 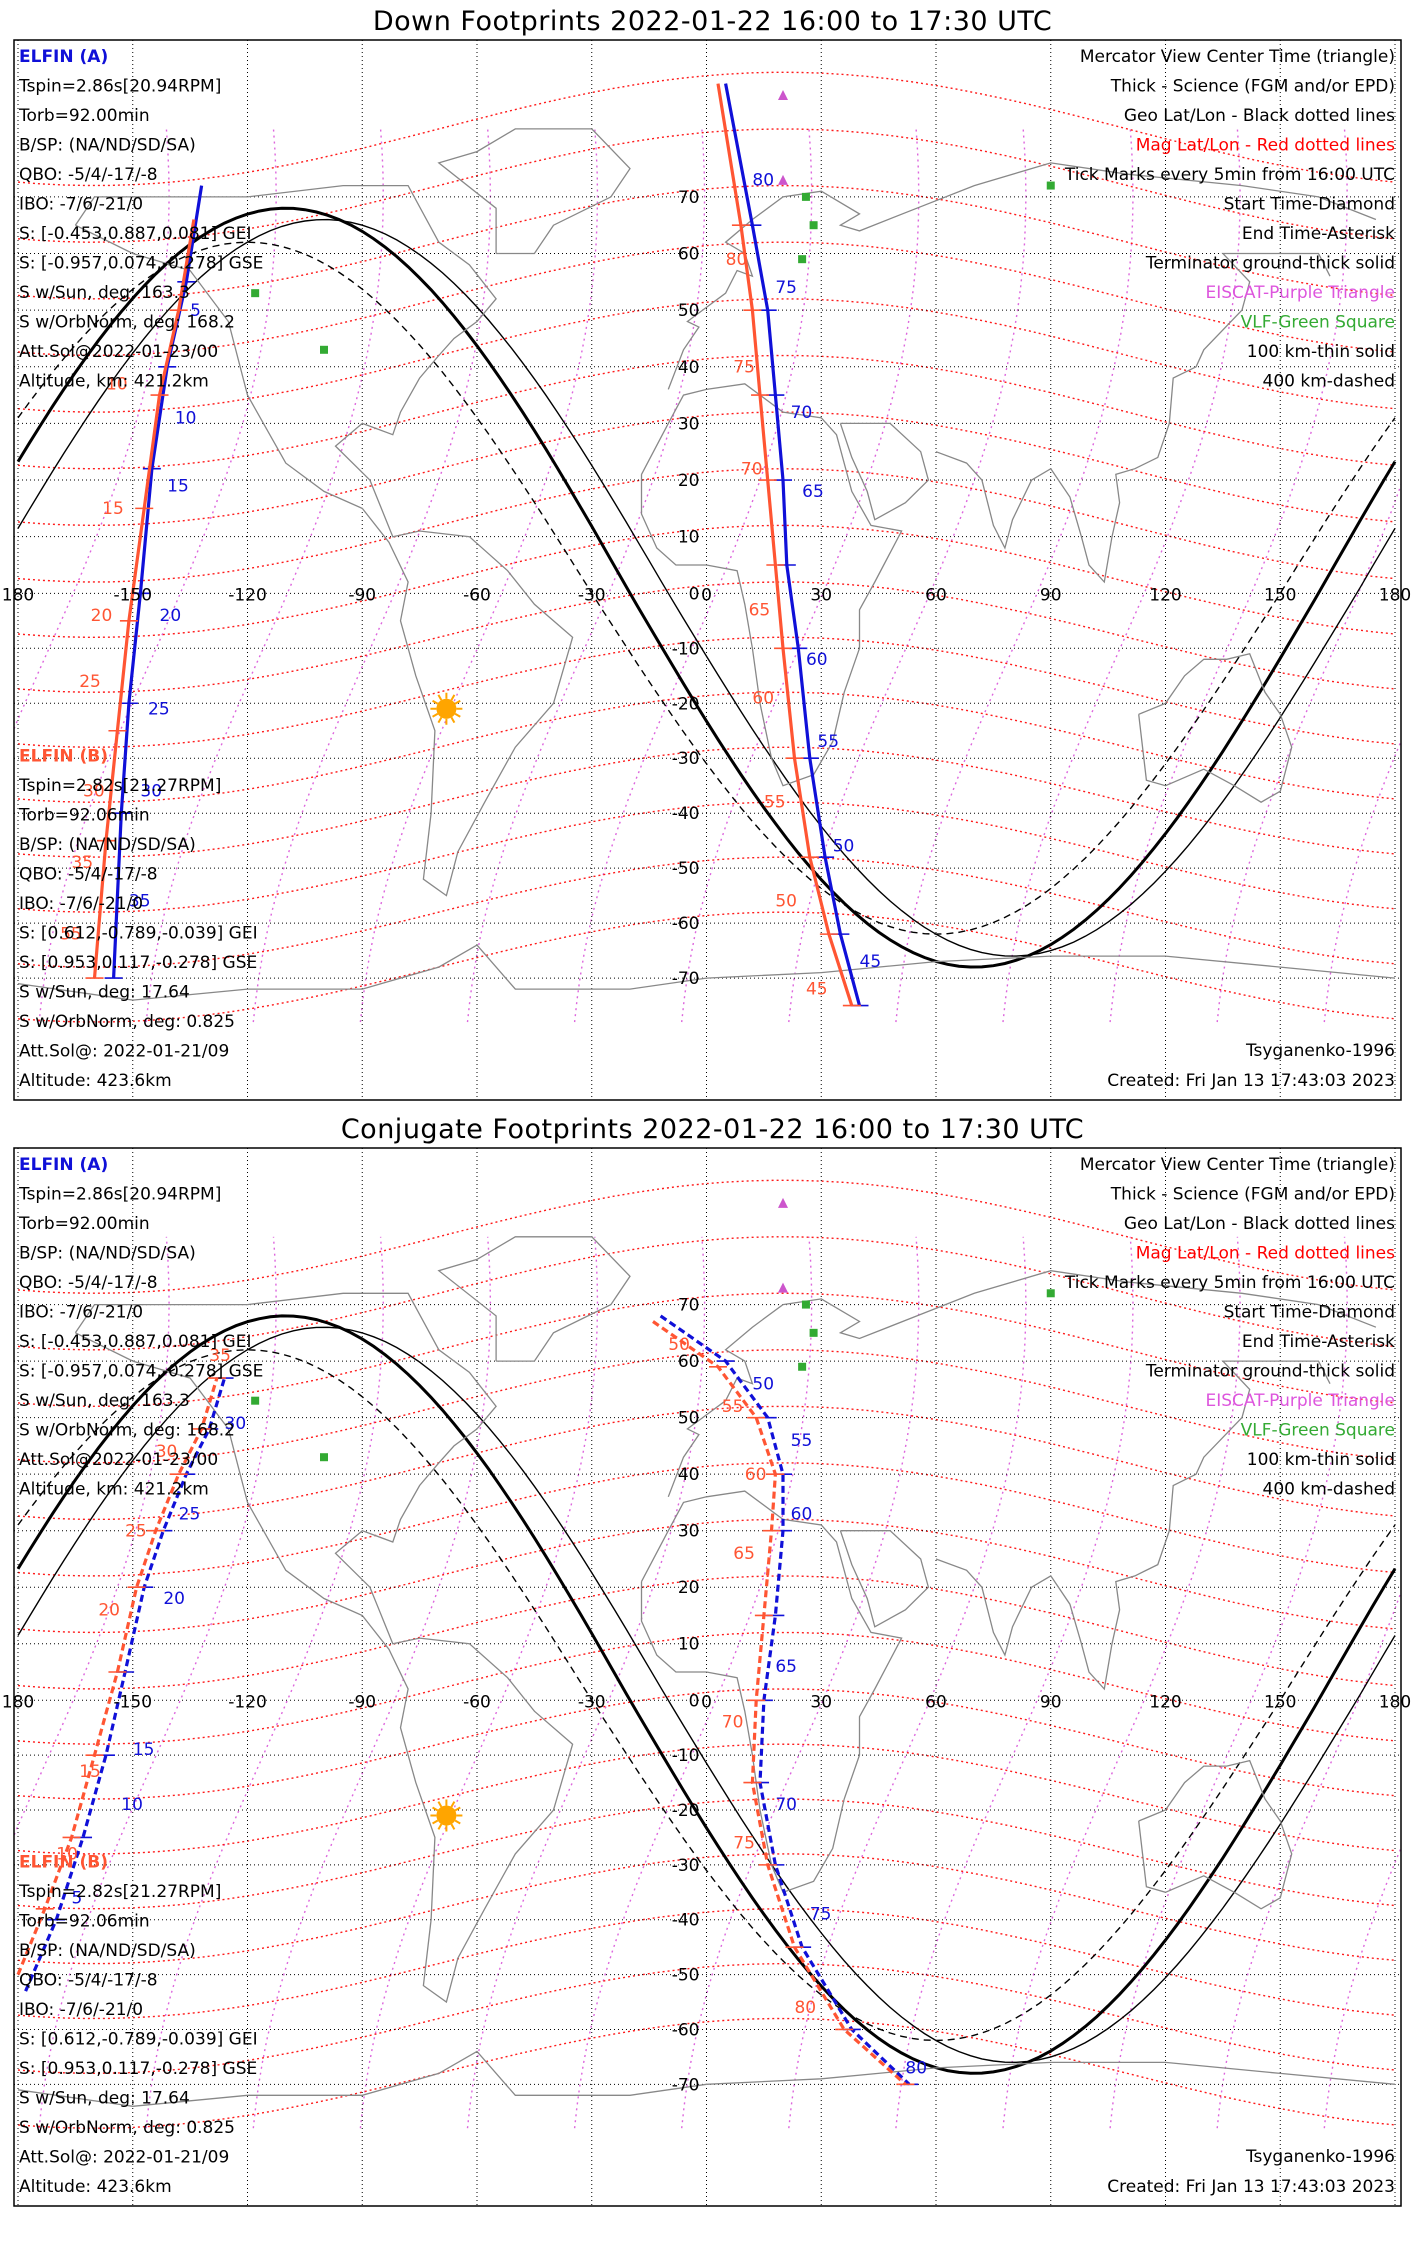 What do you see at coordinates (124, 1052) in the screenshot?
I see `elfin-b-info-line: Att.Sol@: 2022-01-21/09` at bounding box center [124, 1052].